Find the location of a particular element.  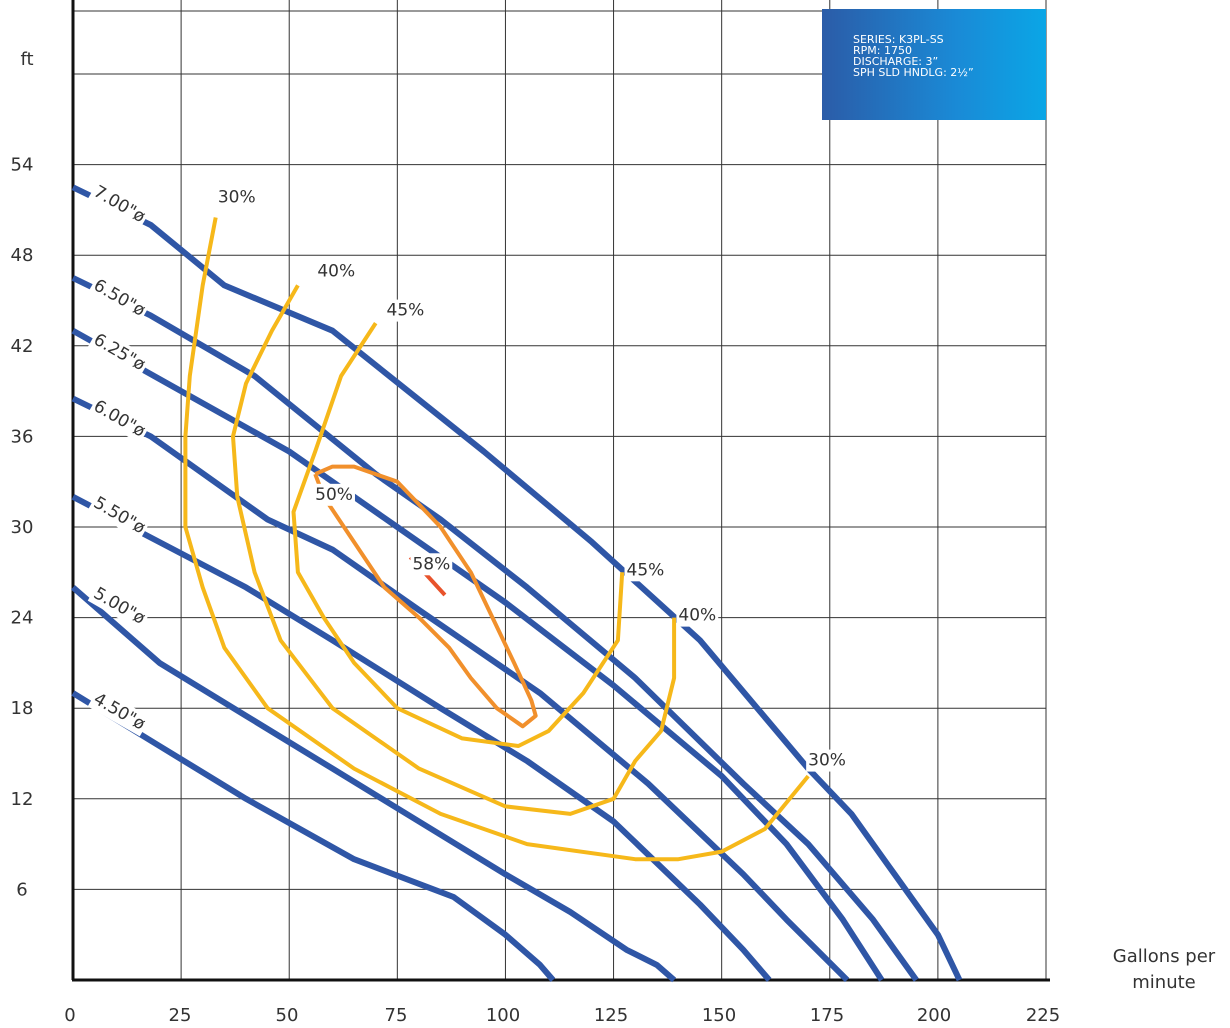

curve-label-58: 58% is located at coordinates (431, 564).